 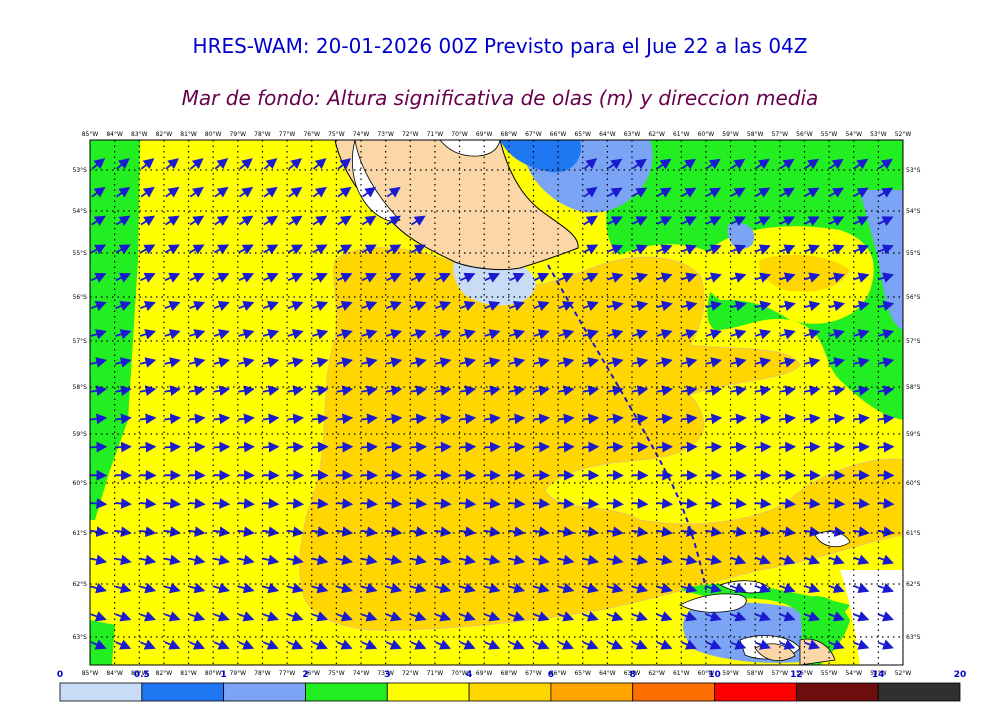 What do you see at coordinates (592, 692) in the screenshot?
I see `colorbar-segment` at bounding box center [592, 692].